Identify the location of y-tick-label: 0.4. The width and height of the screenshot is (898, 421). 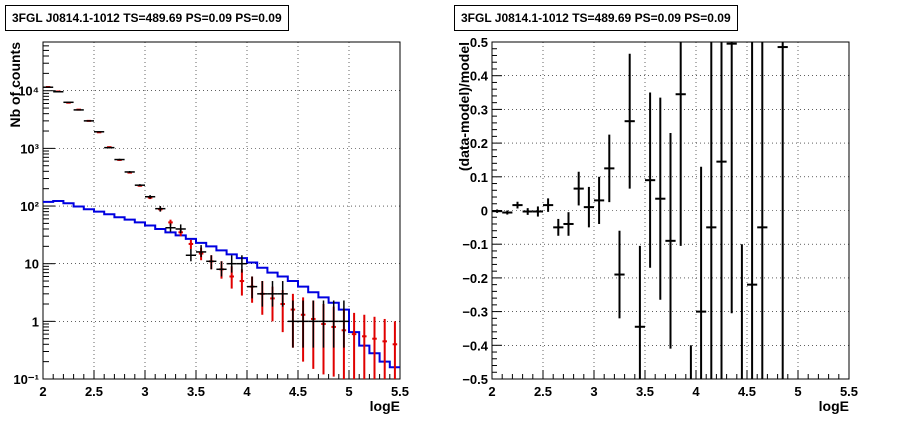
(479, 76).